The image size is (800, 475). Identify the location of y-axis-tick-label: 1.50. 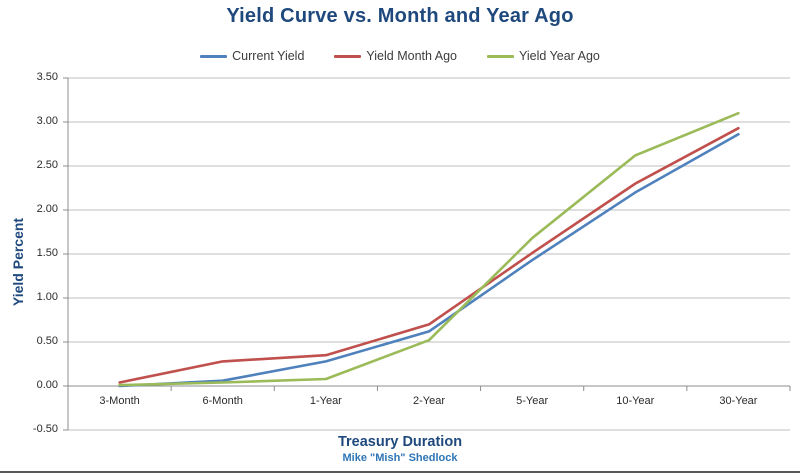
(47, 253).